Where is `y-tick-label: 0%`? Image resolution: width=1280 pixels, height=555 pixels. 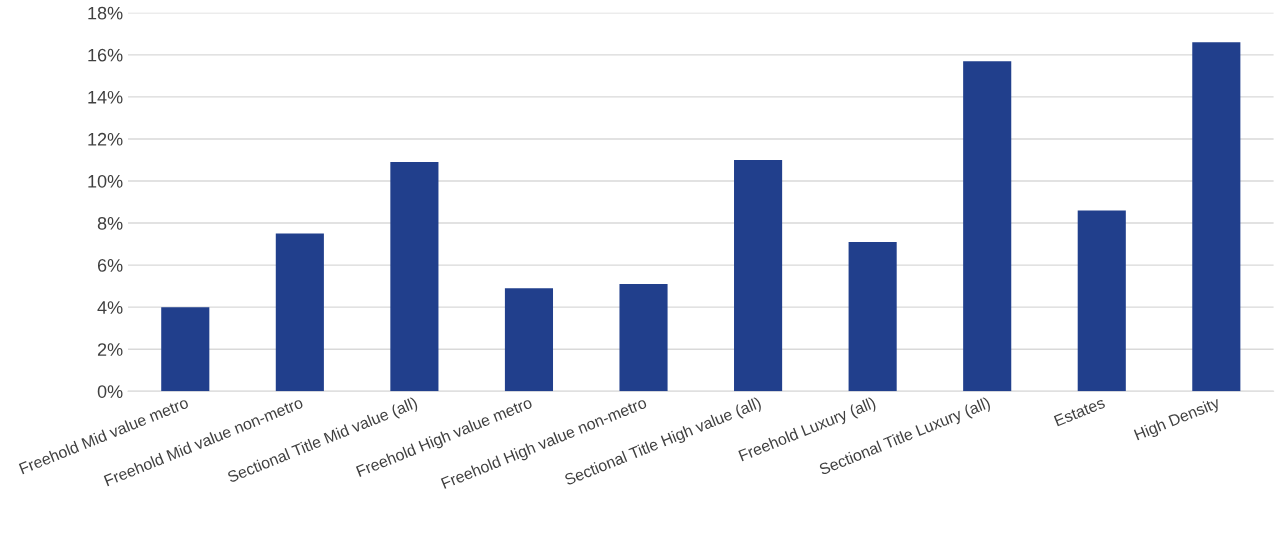
y-tick-label: 0% is located at coordinates (110, 391).